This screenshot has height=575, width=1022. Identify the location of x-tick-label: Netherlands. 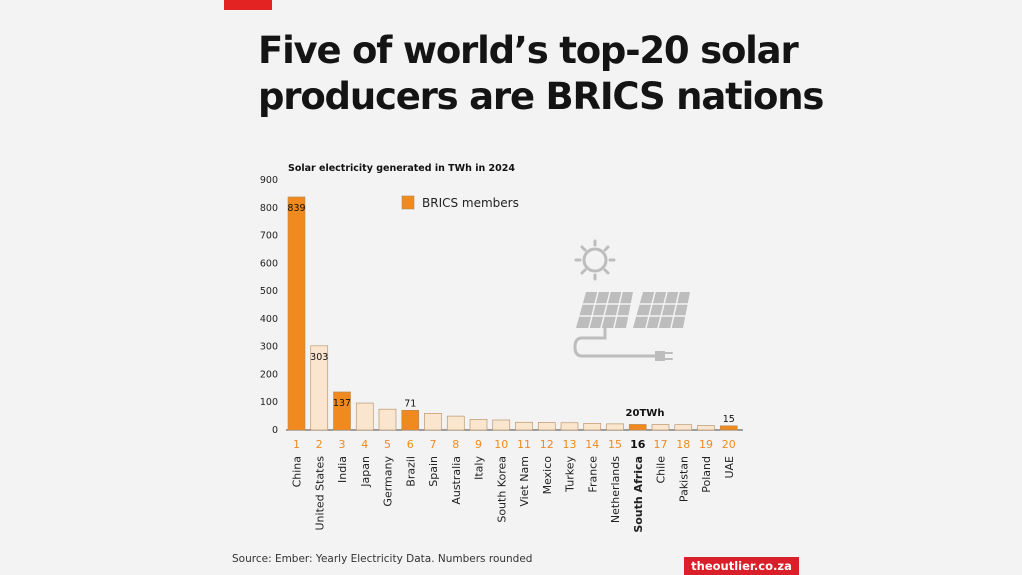
(615, 489).